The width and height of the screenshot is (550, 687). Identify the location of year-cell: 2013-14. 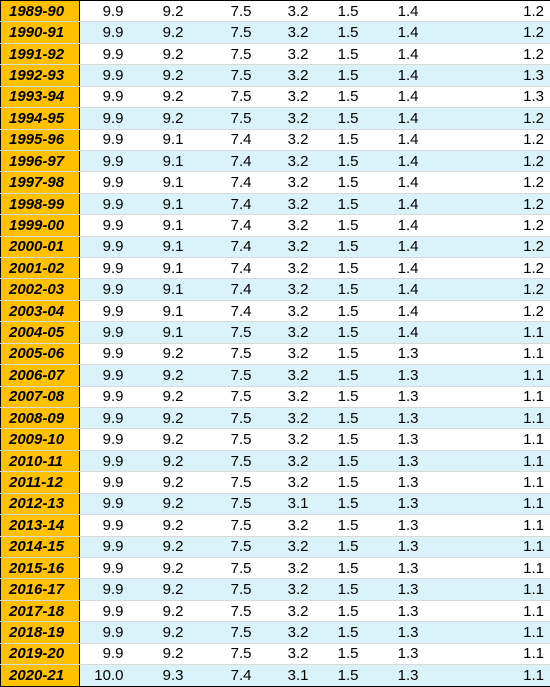
(40, 525).